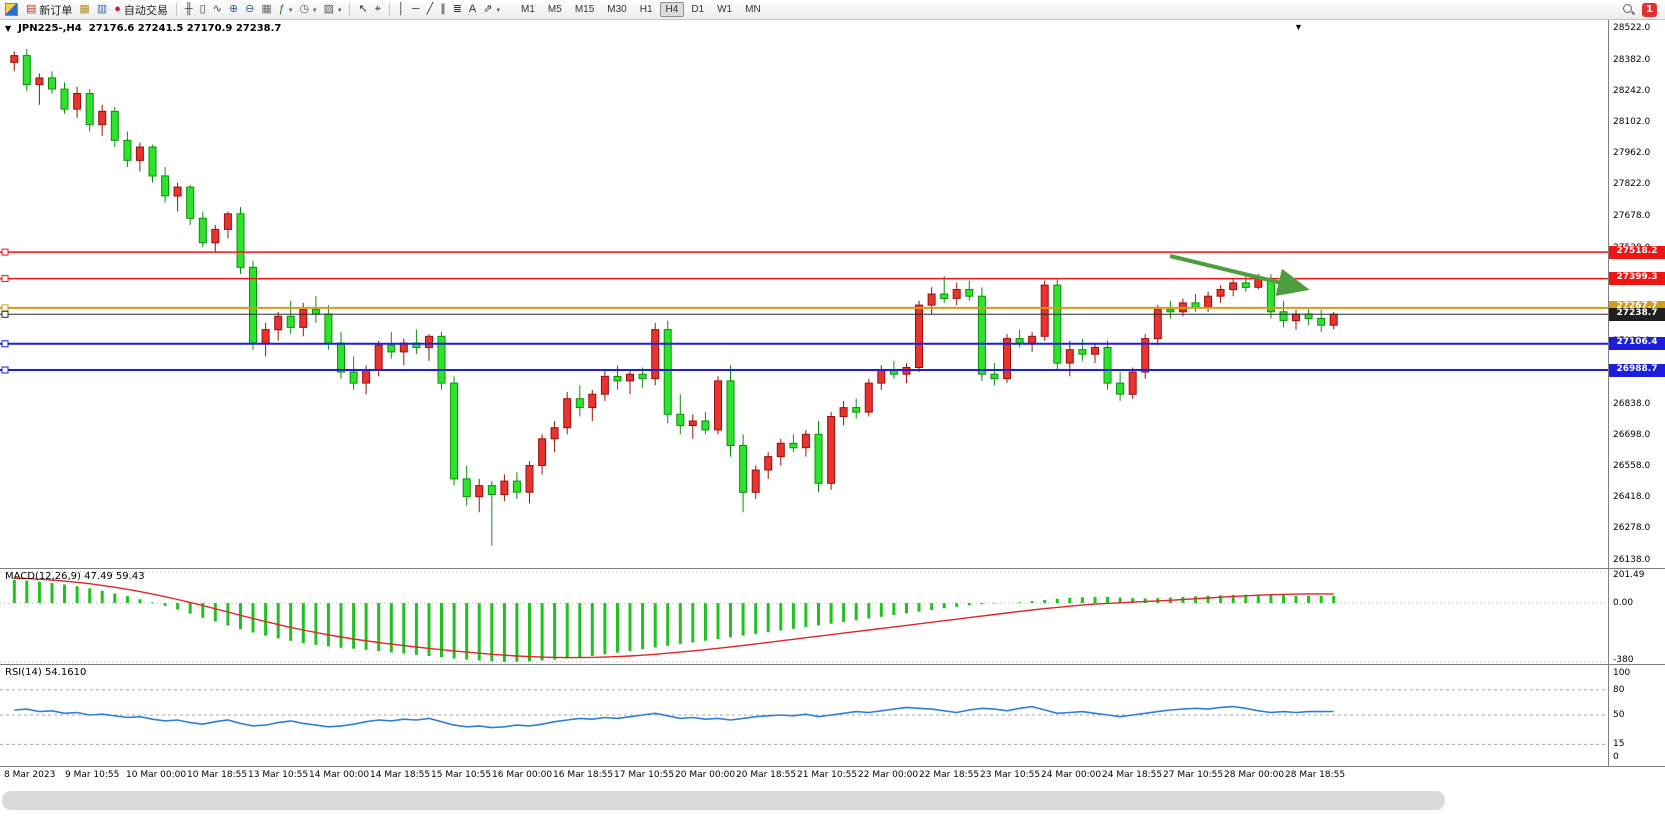  Describe the element at coordinates (528, 9) in the screenshot. I see `timeframe-m1-button: M1` at that location.